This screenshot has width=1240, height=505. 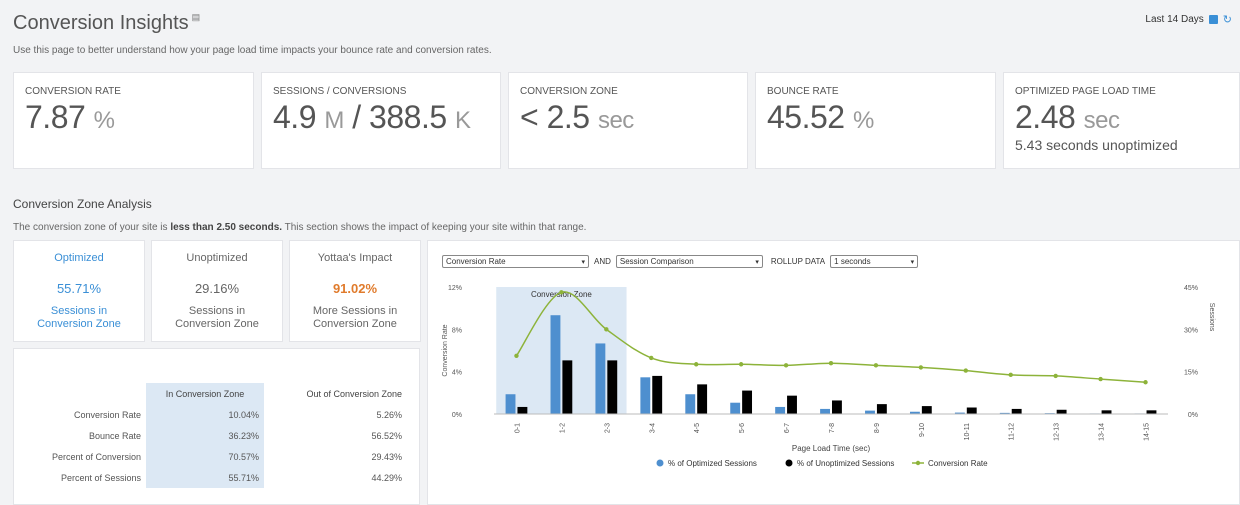 I want to click on kpi-conversion-zone: CONVERSION ZONE < 2.5 sec, so click(x=628, y=120).